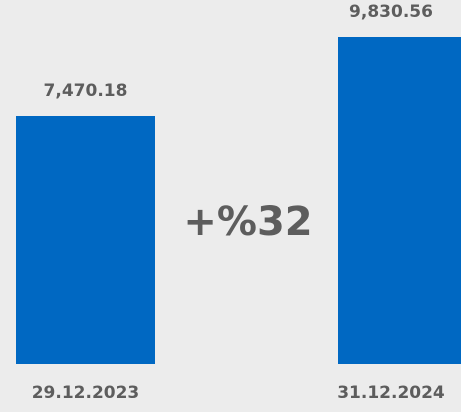  I want to click on category-label-2024: 31.12.2024, so click(391, 393).